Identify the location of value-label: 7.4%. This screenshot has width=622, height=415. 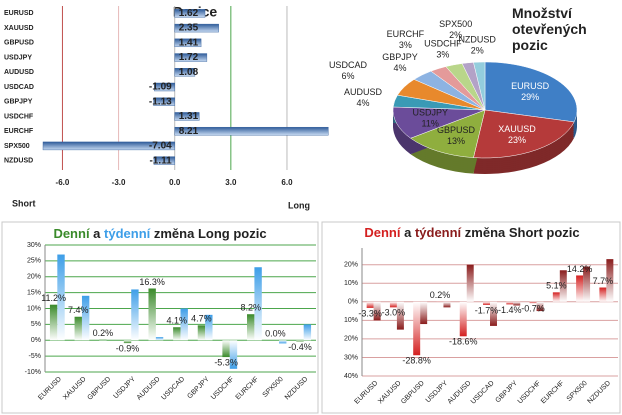
(78, 310).